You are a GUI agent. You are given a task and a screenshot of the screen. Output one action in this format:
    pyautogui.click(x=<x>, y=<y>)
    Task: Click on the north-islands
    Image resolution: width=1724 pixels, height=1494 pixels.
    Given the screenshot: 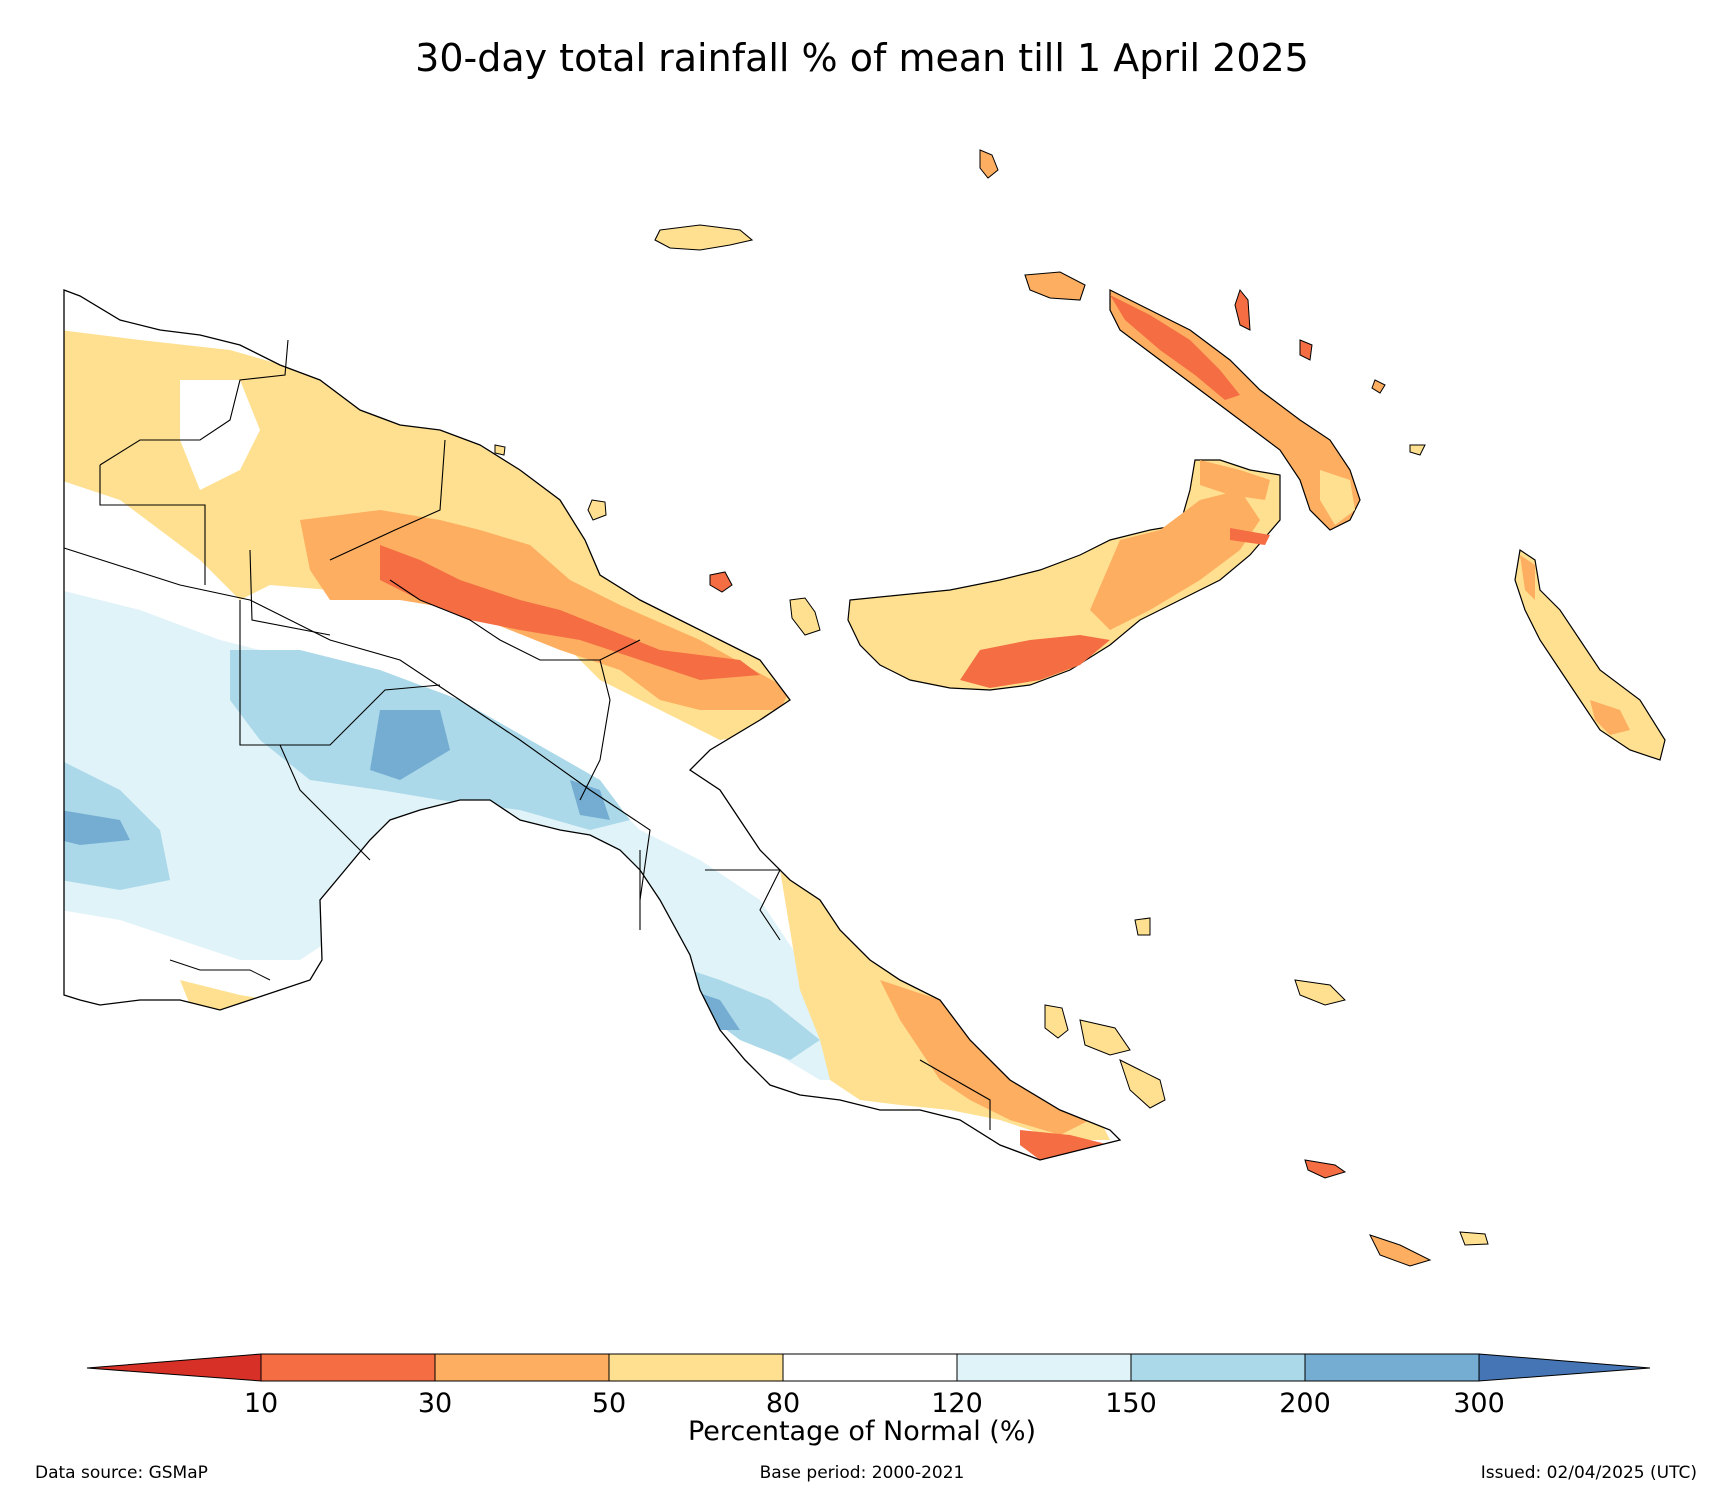 What is the action you would take?
    pyautogui.click(x=1202, y=302)
    